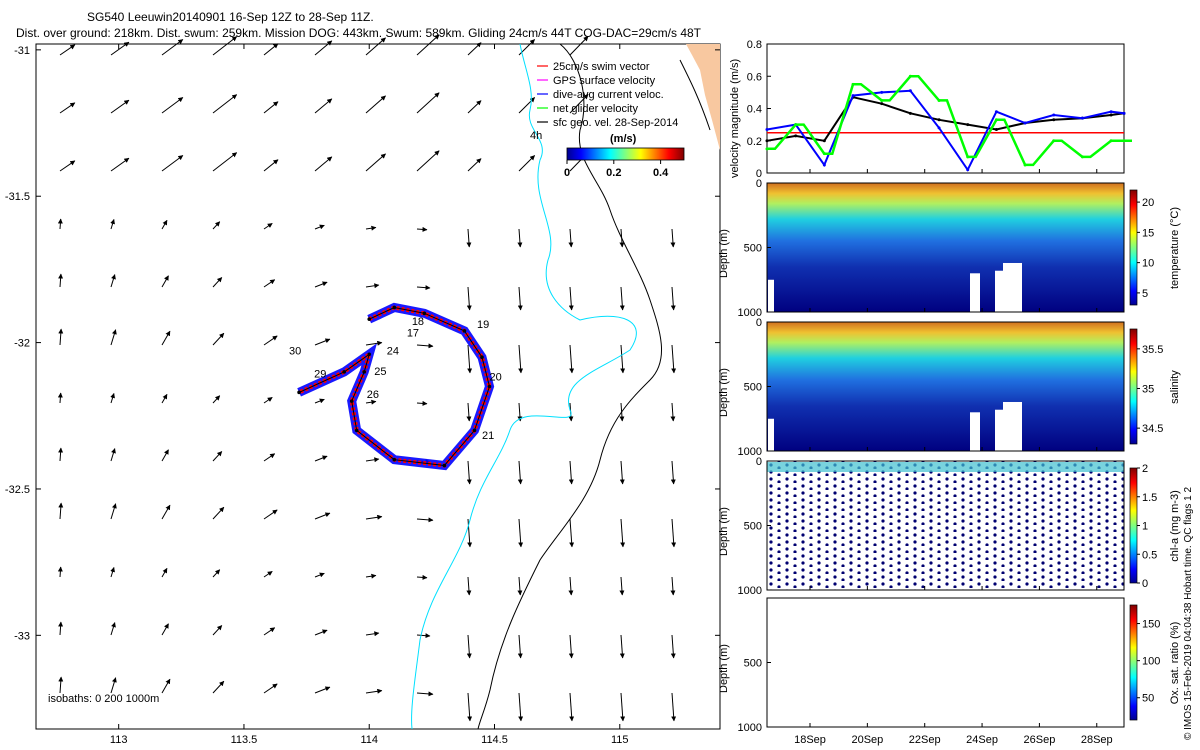  Describe the element at coordinates (1148, 233) in the screenshot. I see `cbar-tick-label: 15` at that location.